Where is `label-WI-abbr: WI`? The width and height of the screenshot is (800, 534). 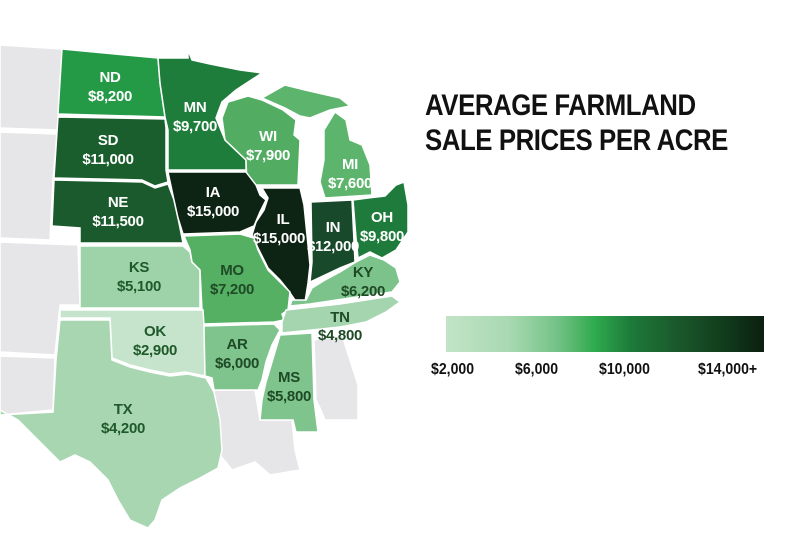
label-WI-abbr: WI is located at coordinates (268, 136).